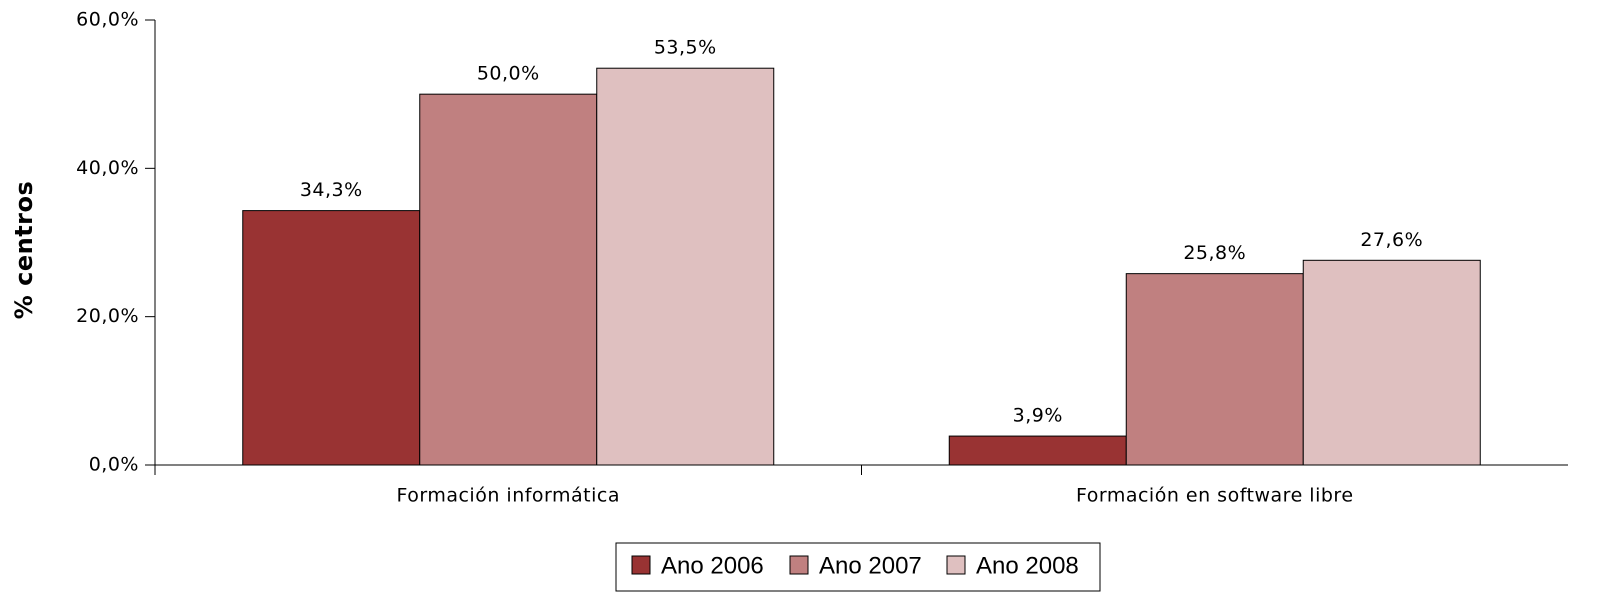 The width and height of the screenshot is (1605, 605). I want to click on value-label: 53,5%, so click(685, 48).